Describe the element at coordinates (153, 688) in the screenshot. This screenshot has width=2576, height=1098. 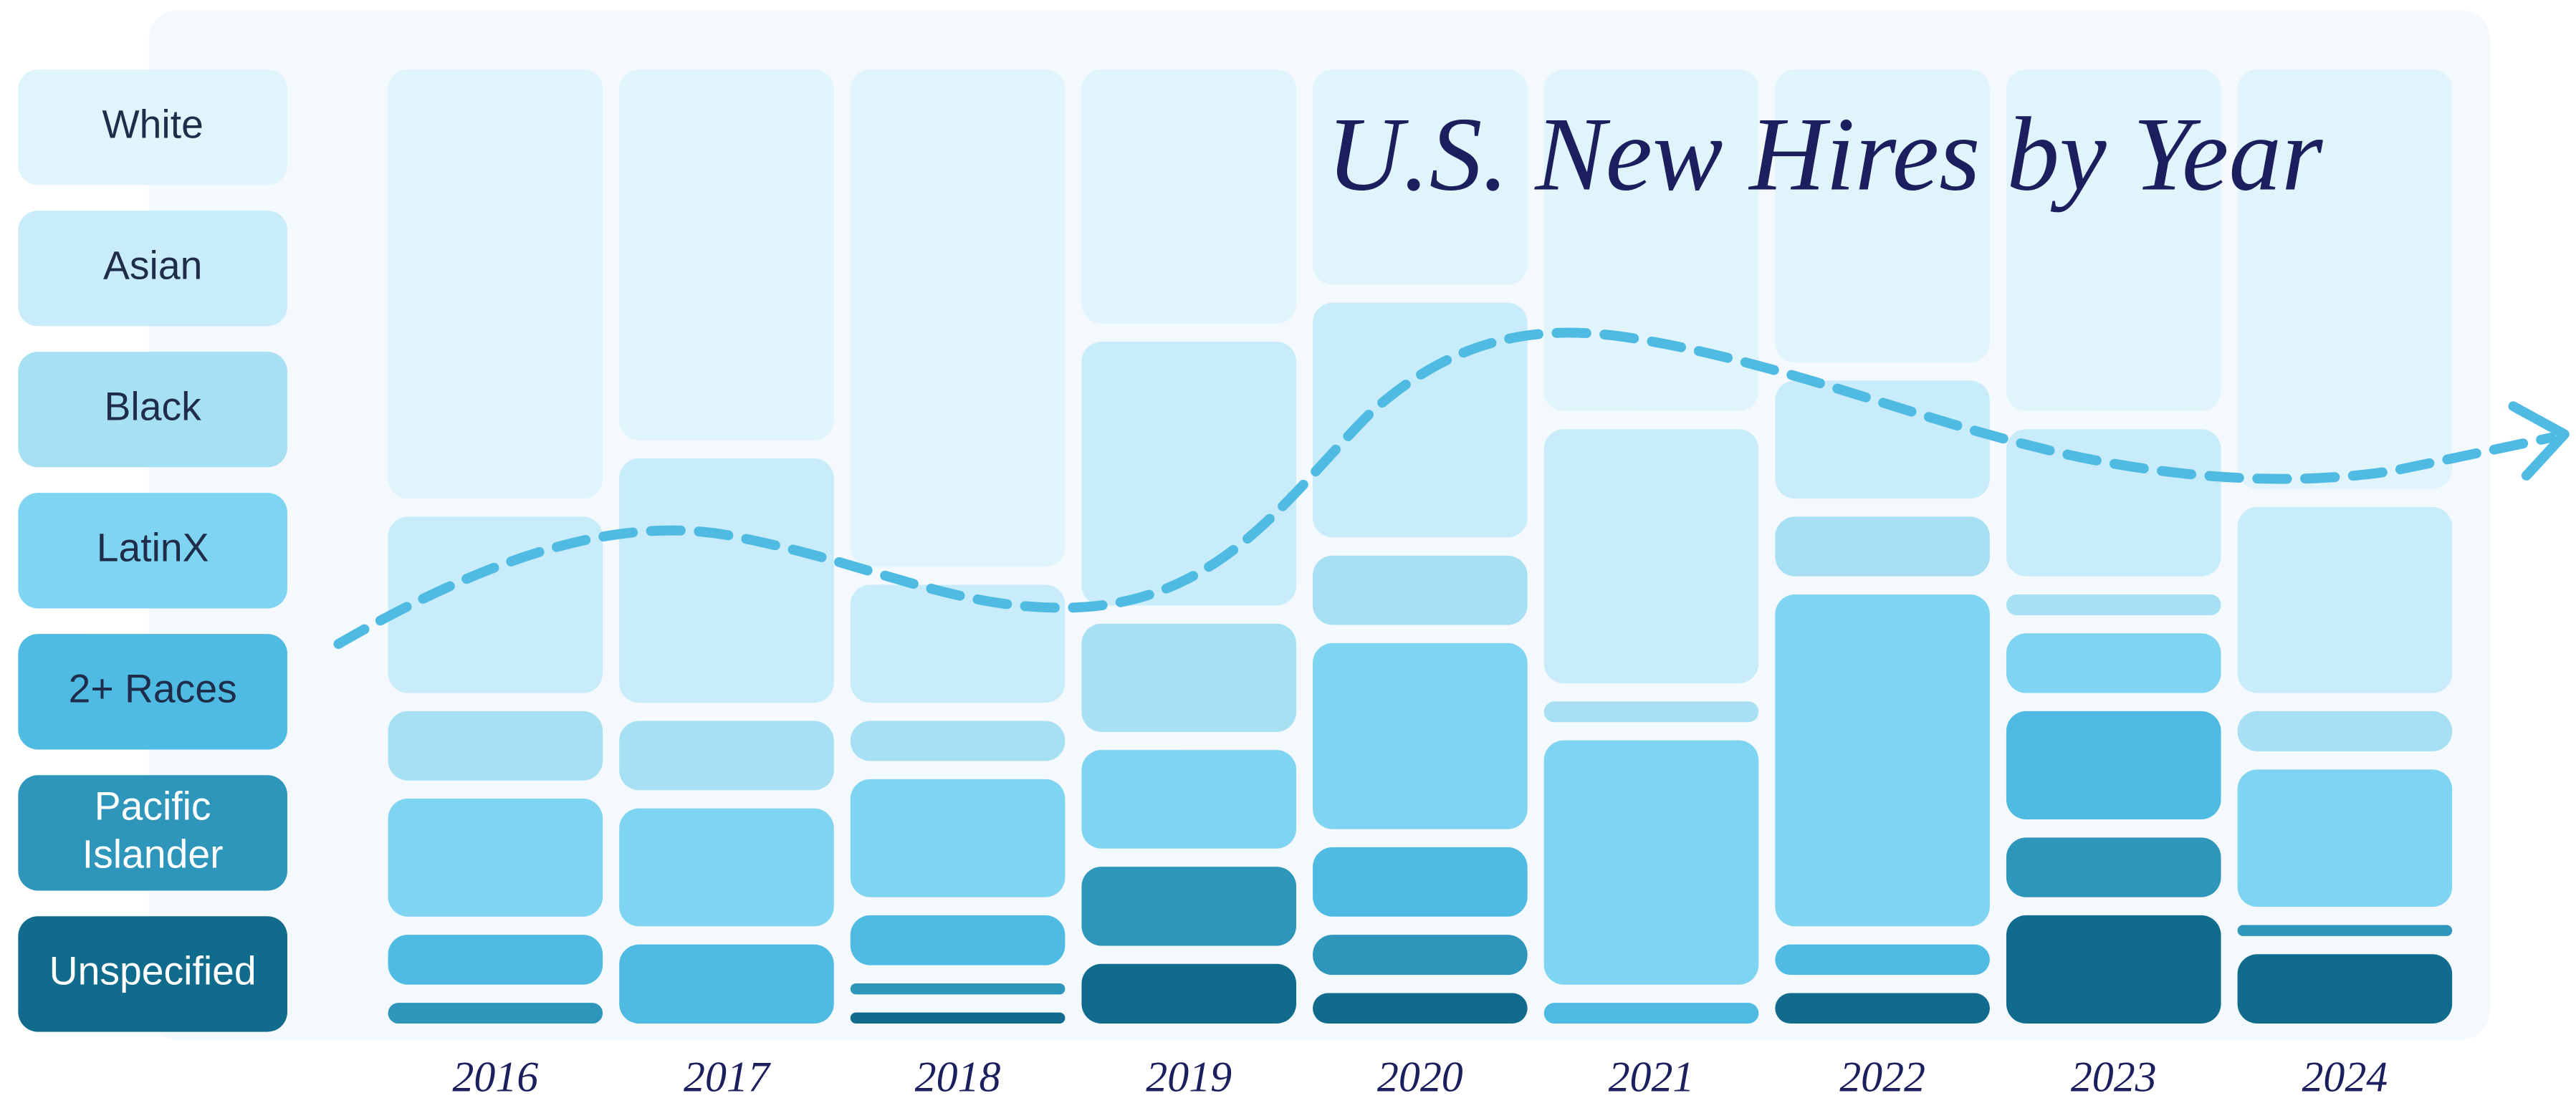
I see `legend-label: 2+ Races` at that location.